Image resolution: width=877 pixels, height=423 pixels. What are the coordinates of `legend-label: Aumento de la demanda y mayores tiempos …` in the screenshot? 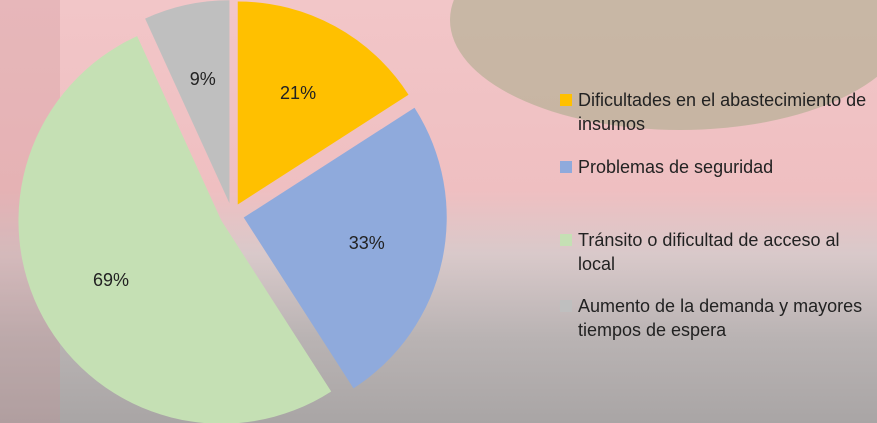 It's located at (720, 318).